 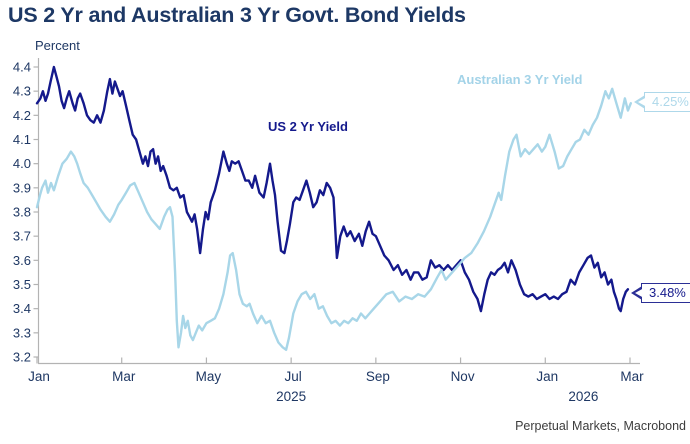 I want to click on y-tick-label: 3.6, so click(x=22, y=260).